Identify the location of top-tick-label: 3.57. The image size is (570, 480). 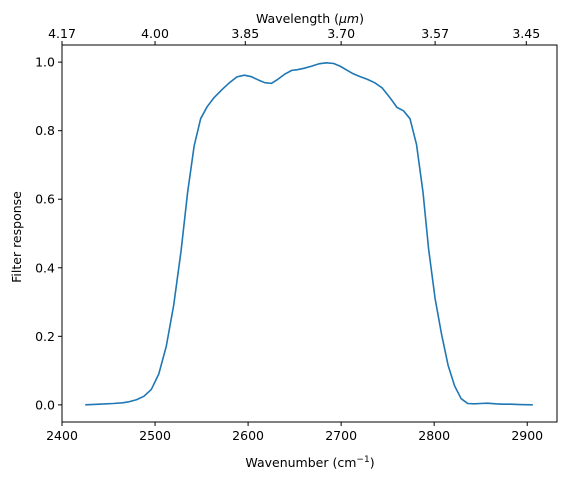
(435, 33).